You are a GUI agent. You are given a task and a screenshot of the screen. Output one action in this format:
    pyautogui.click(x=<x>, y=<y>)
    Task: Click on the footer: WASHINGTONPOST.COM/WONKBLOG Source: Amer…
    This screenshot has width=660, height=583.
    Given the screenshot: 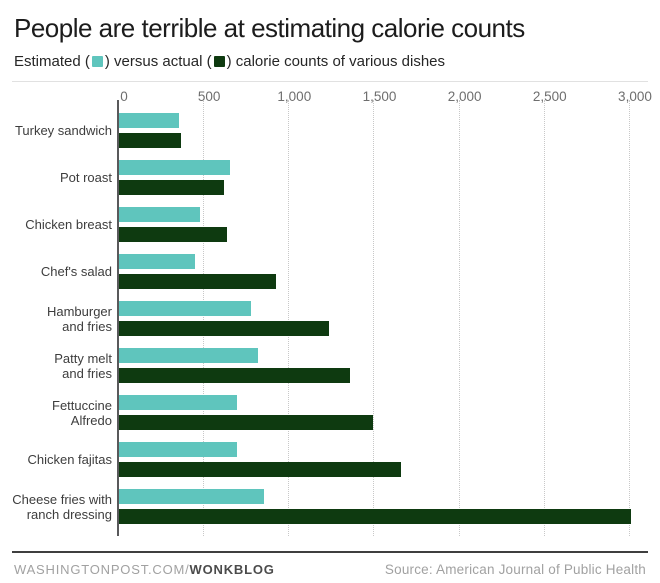 What is the action you would take?
    pyautogui.click(x=330, y=565)
    